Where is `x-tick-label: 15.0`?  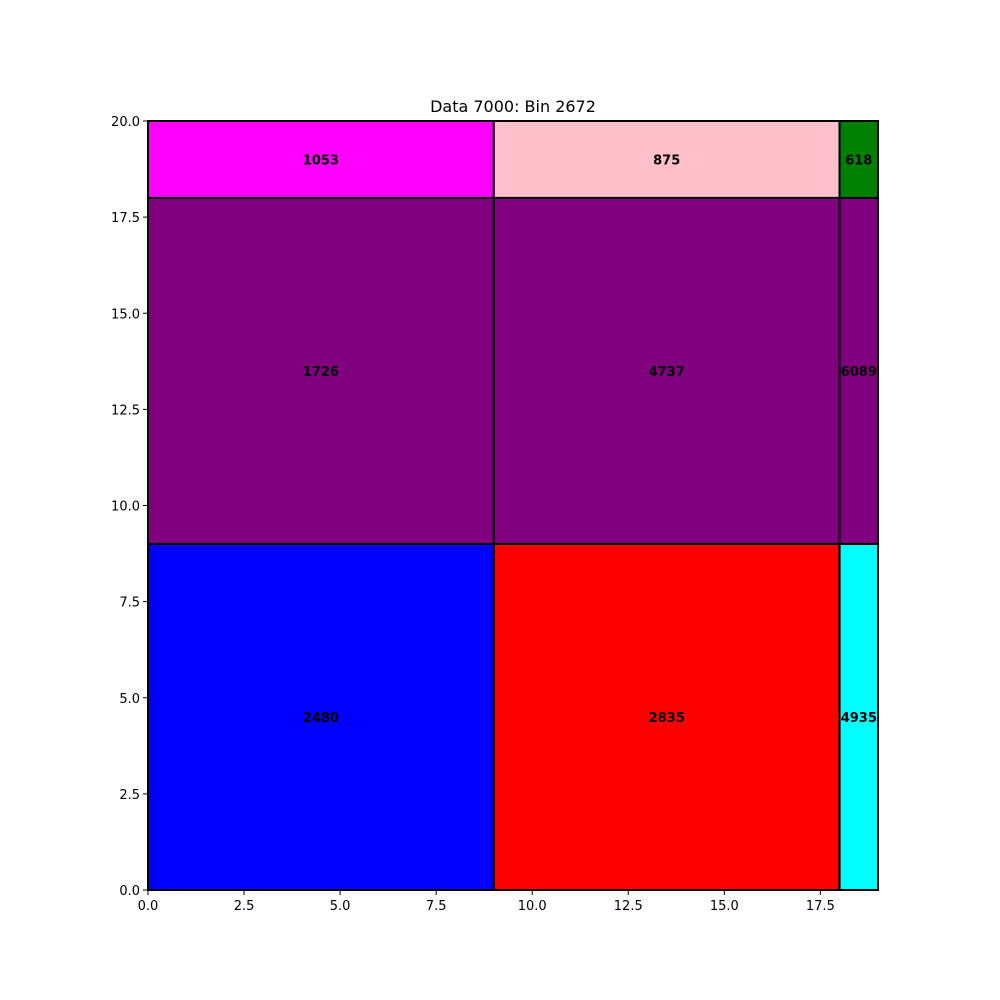 x-tick-label: 15.0 is located at coordinates (724, 906).